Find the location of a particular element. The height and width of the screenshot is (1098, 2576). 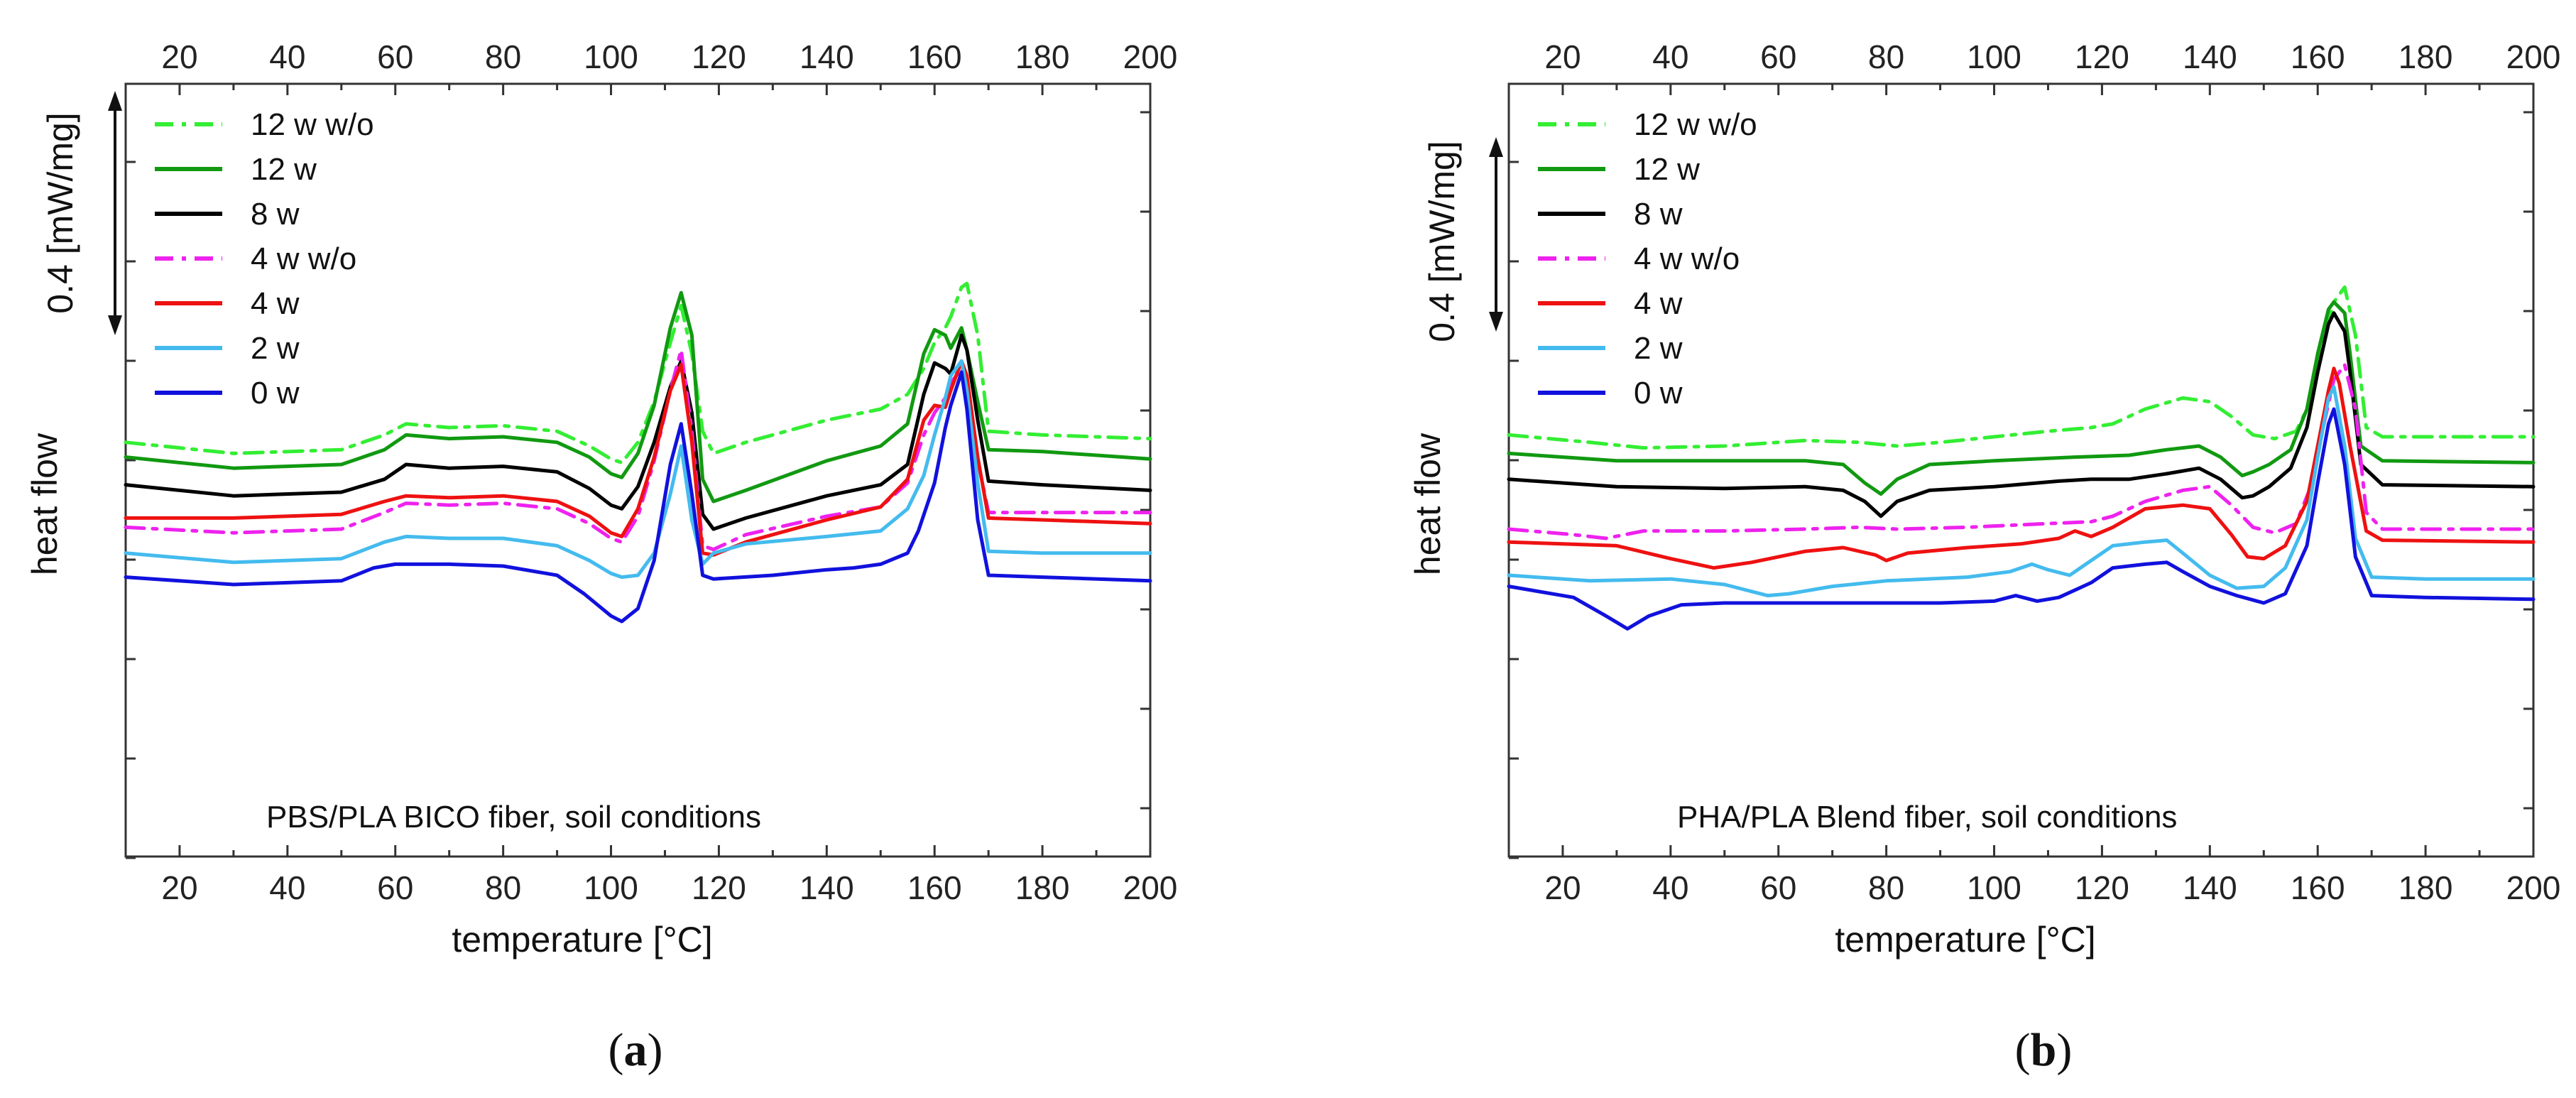

plot-annotation: PBS/PLA BICO fiber, soil conditions is located at coordinates (513, 818).